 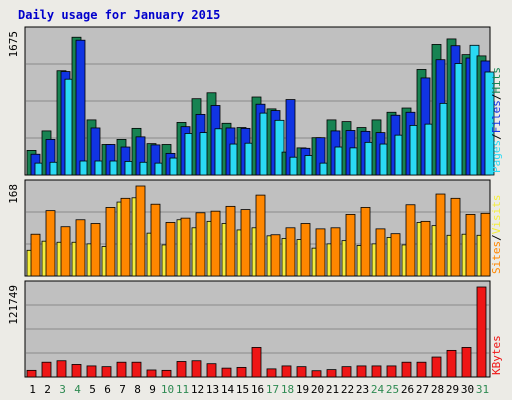 I want to click on day-tick-label: 25, so click(x=392, y=389).